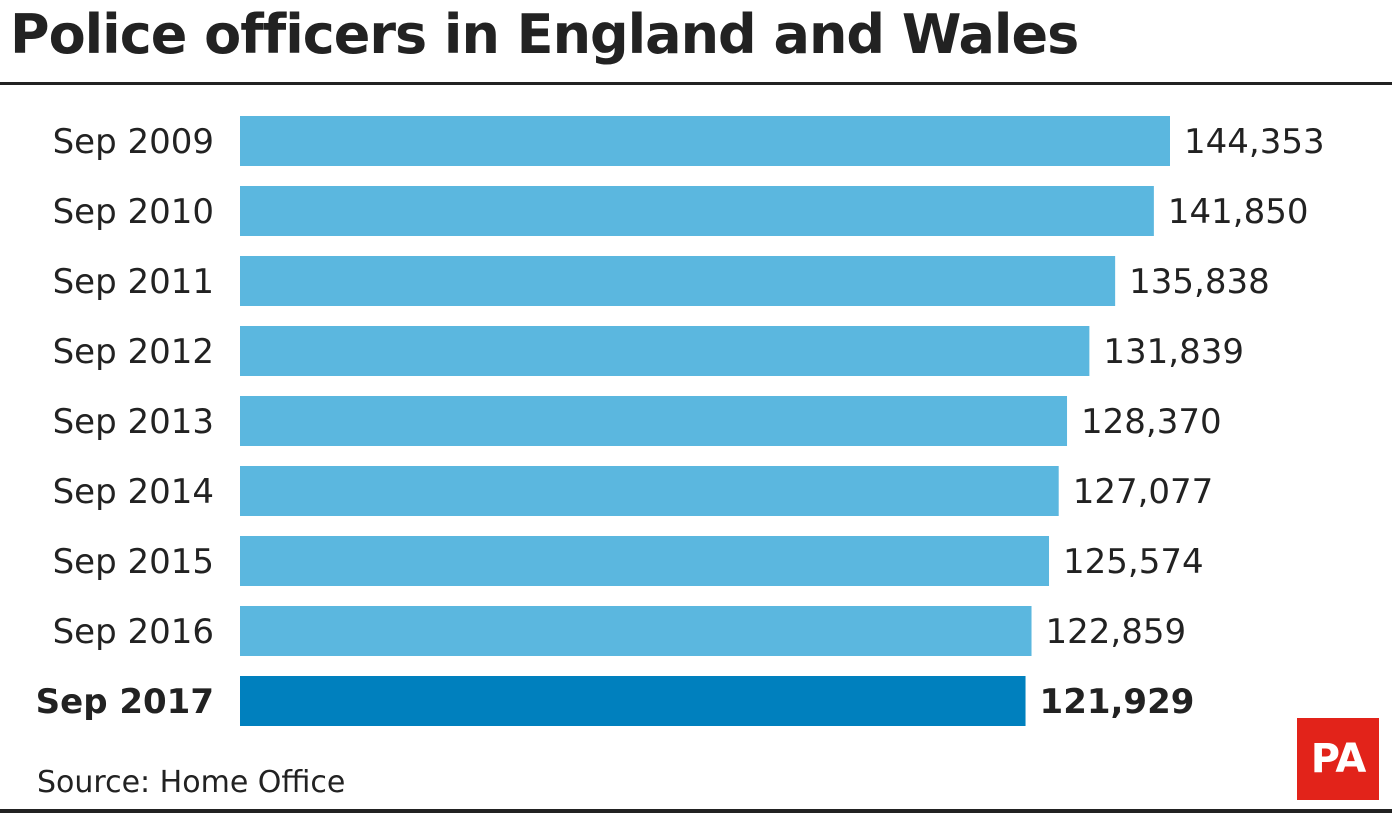  I want to click on value-label: 135,838, so click(1199, 282).